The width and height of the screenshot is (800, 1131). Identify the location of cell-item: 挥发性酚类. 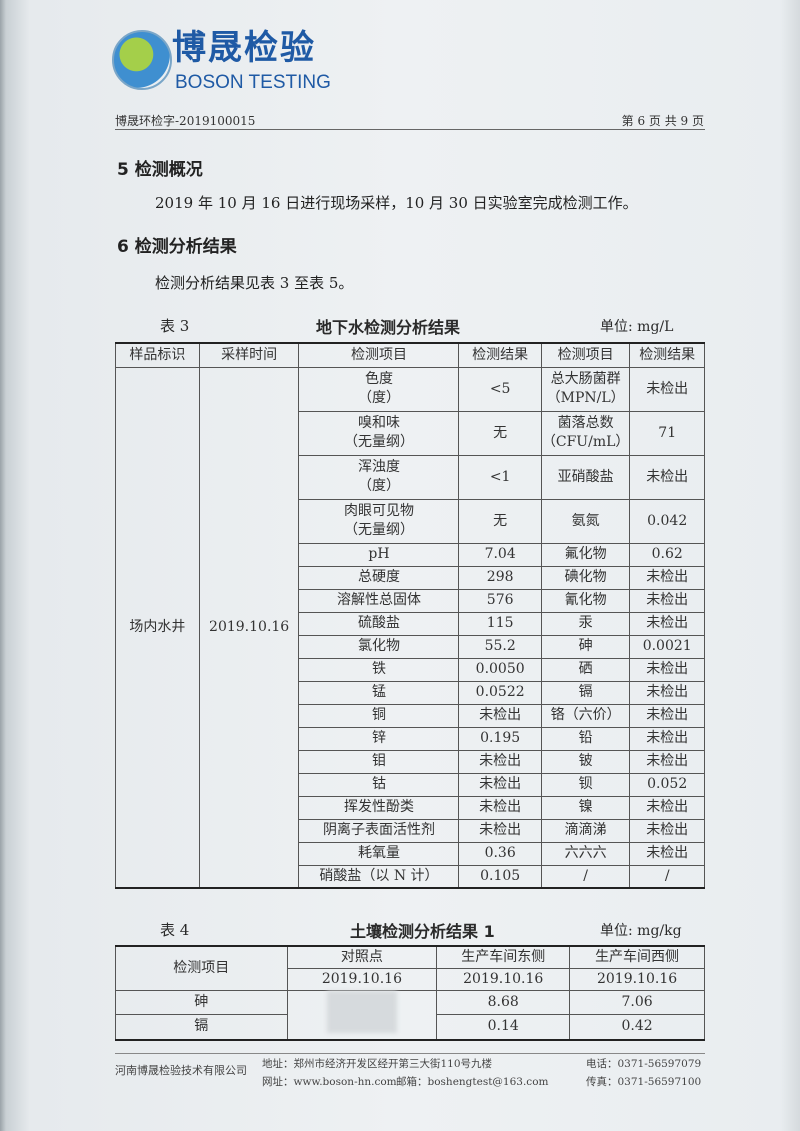
(379, 807).